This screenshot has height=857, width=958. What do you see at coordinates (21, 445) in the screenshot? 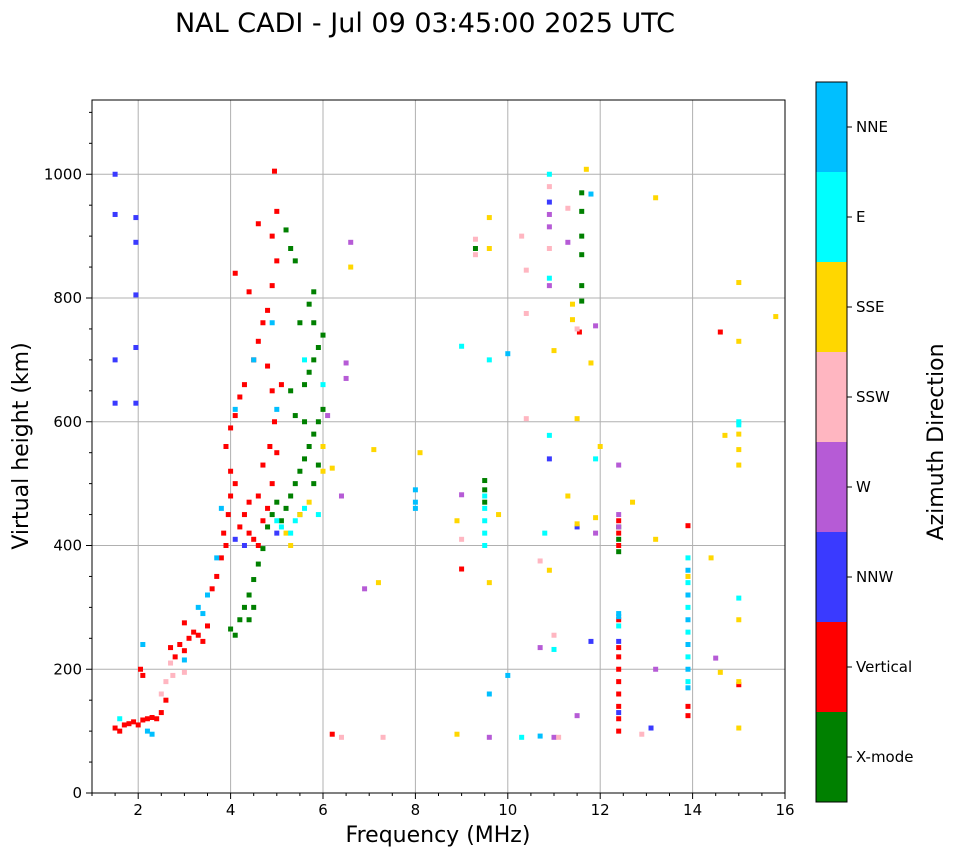
I see `y-axis-label: Virtual height (km)` at bounding box center [21, 445].